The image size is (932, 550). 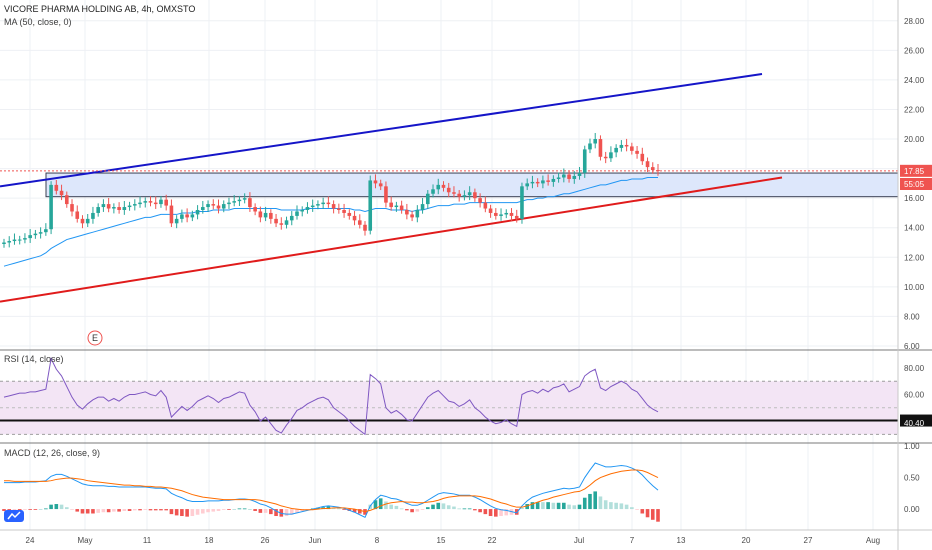 I want to click on macd-pane, so click(x=331, y=492).